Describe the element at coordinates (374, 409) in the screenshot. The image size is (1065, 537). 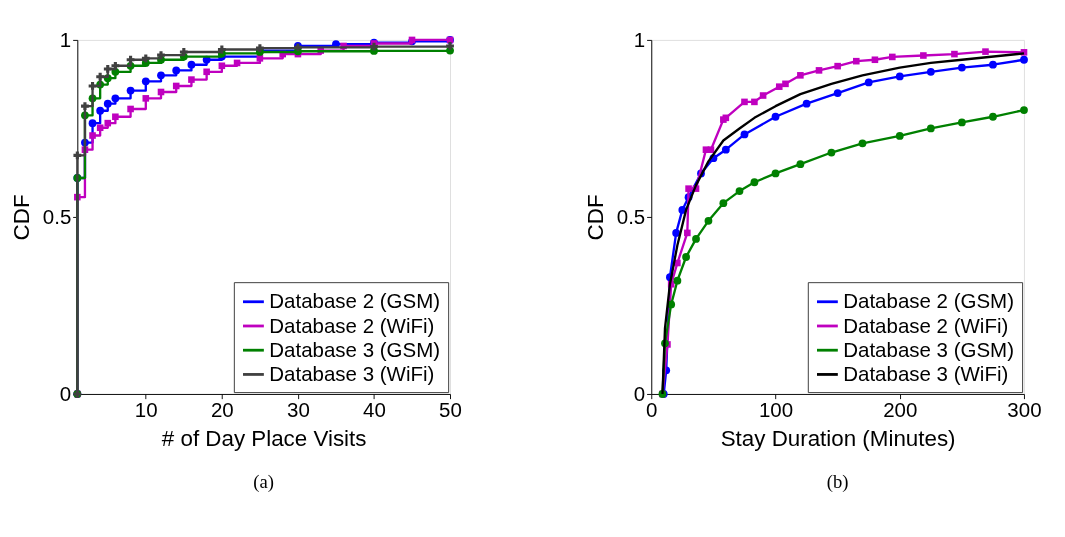
I see `x-tick-label: 40` at that location.